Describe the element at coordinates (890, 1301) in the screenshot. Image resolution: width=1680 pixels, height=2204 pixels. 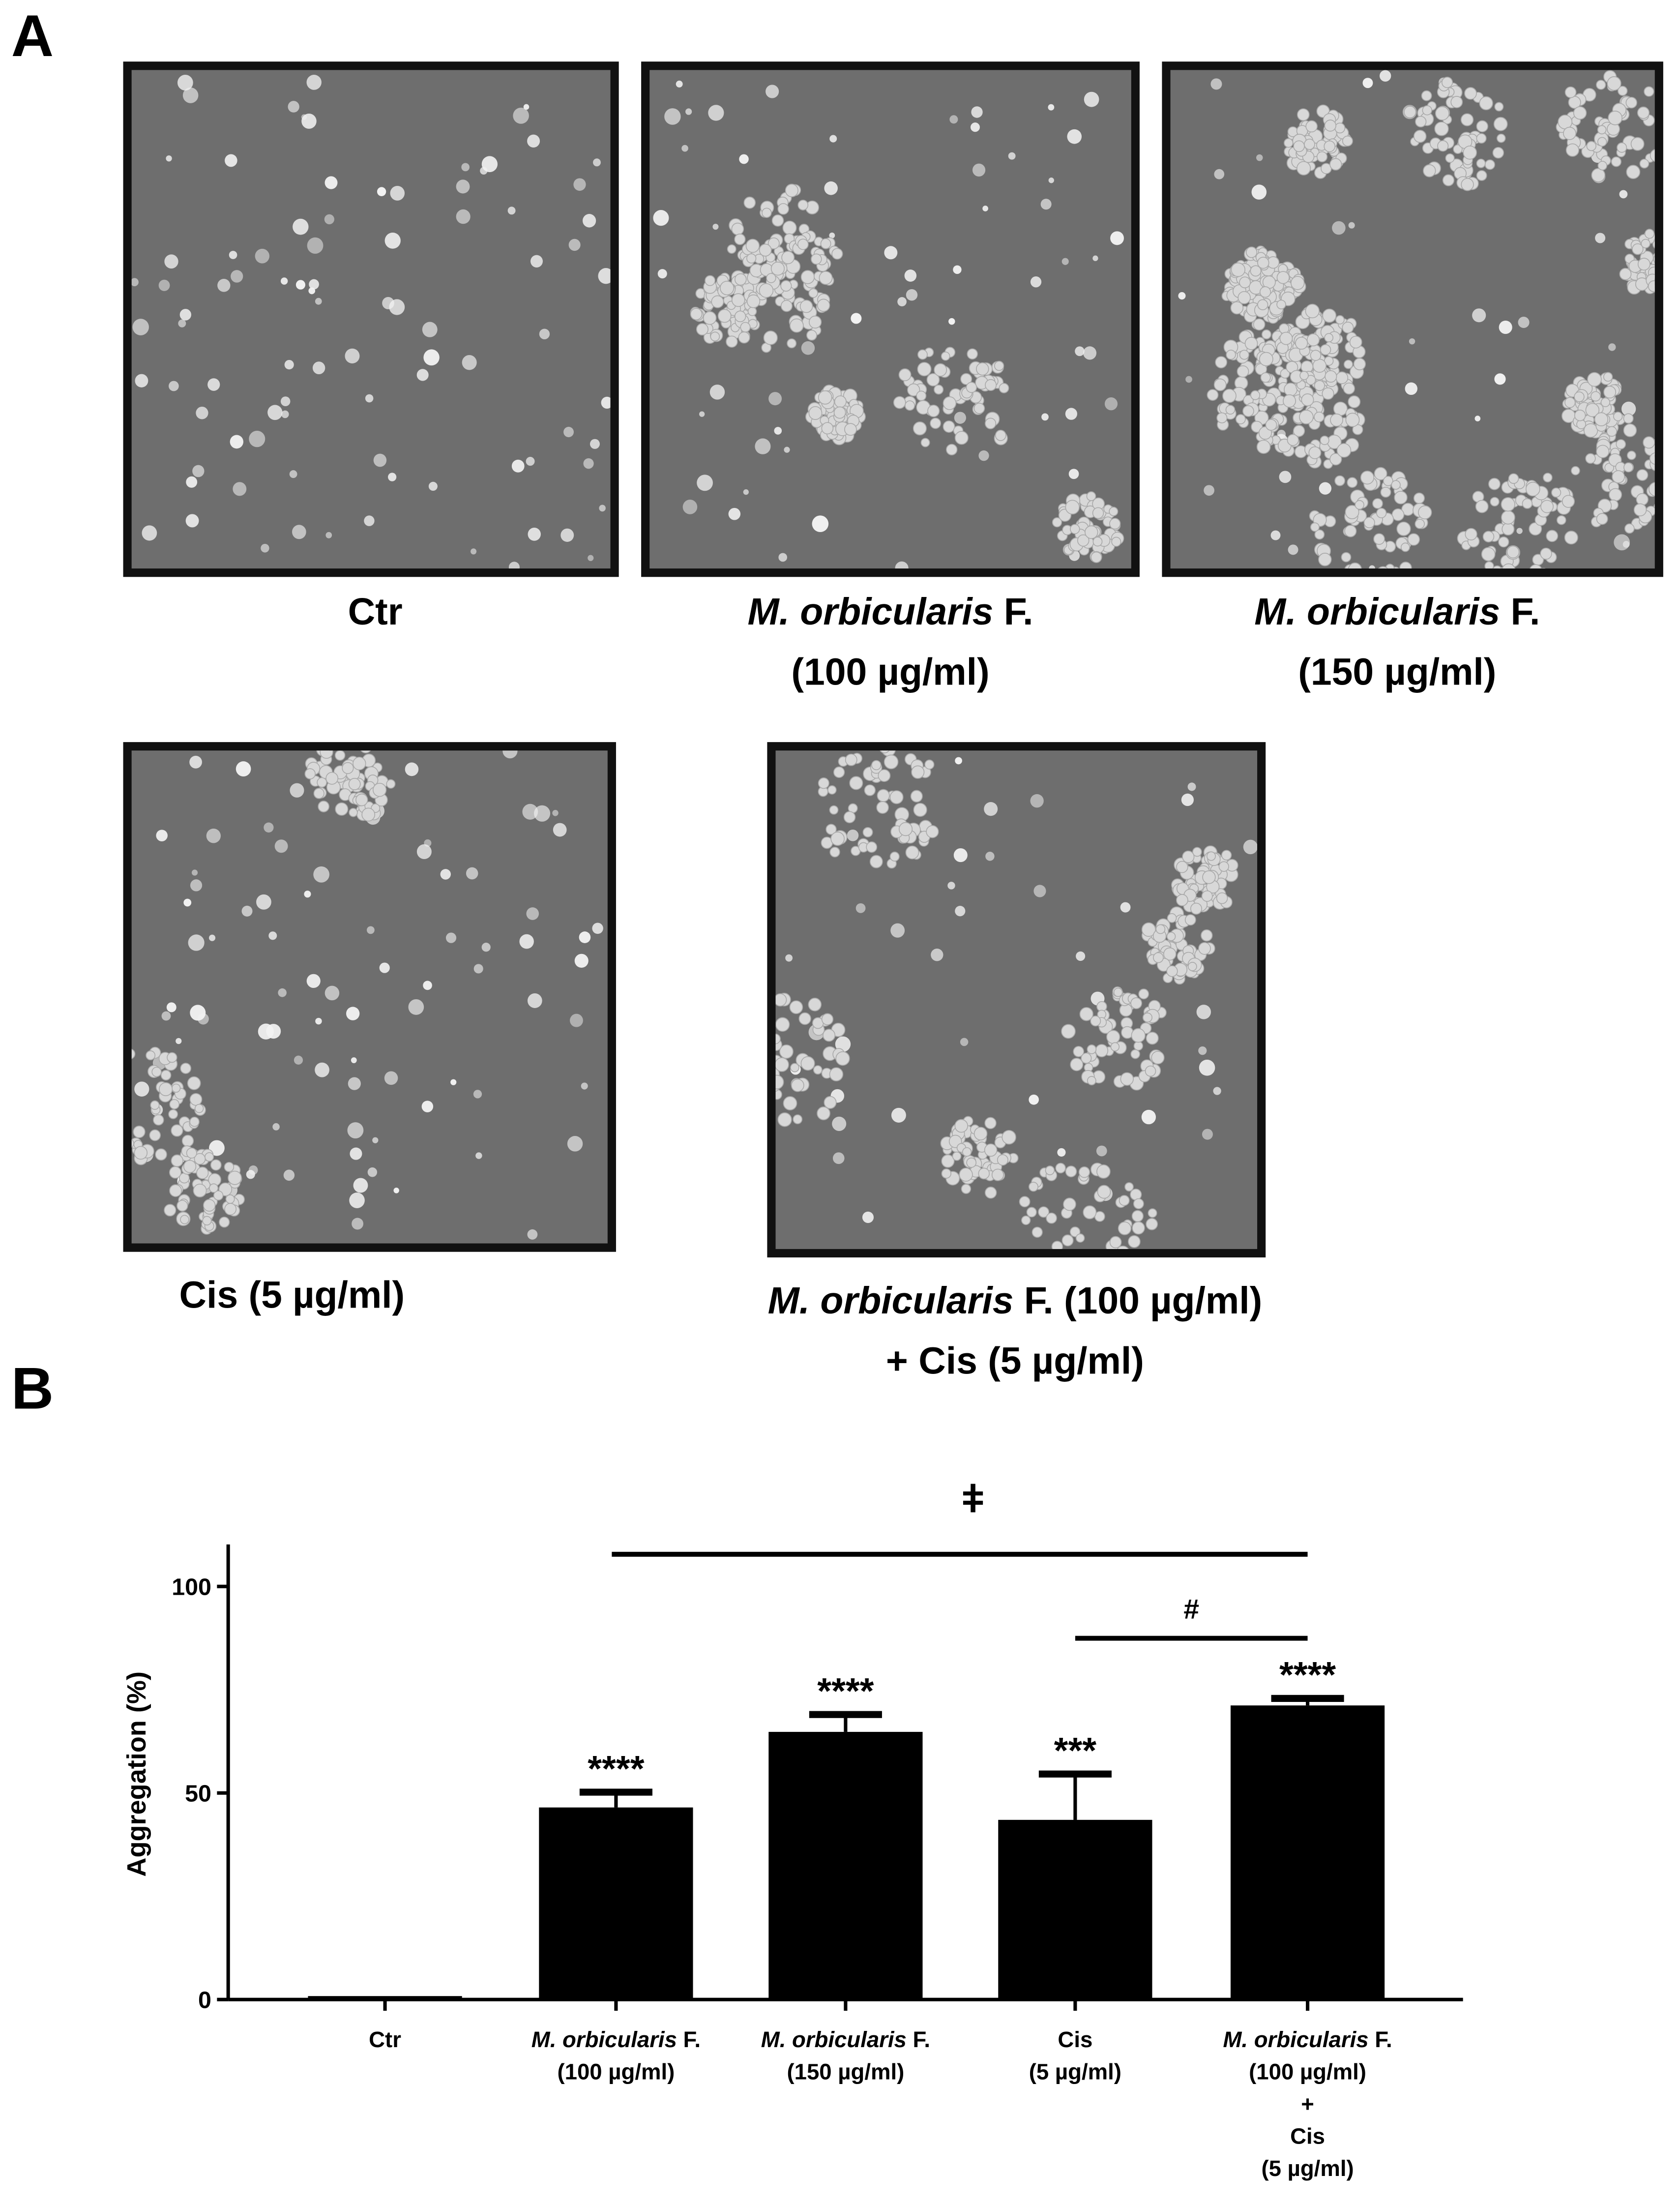
I see `caption-species: M. orbicularis` at that location.